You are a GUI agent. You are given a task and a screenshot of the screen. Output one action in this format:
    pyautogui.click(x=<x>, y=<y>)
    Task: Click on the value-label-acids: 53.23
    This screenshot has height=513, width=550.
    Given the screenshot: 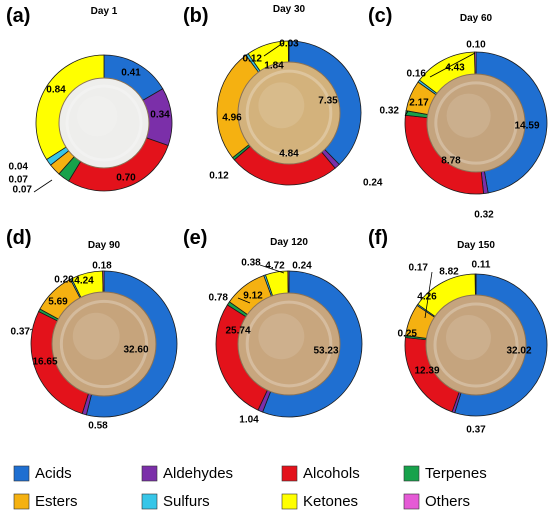 What is the action you would take?
    pyautogui.click(x=325, y=351)
    